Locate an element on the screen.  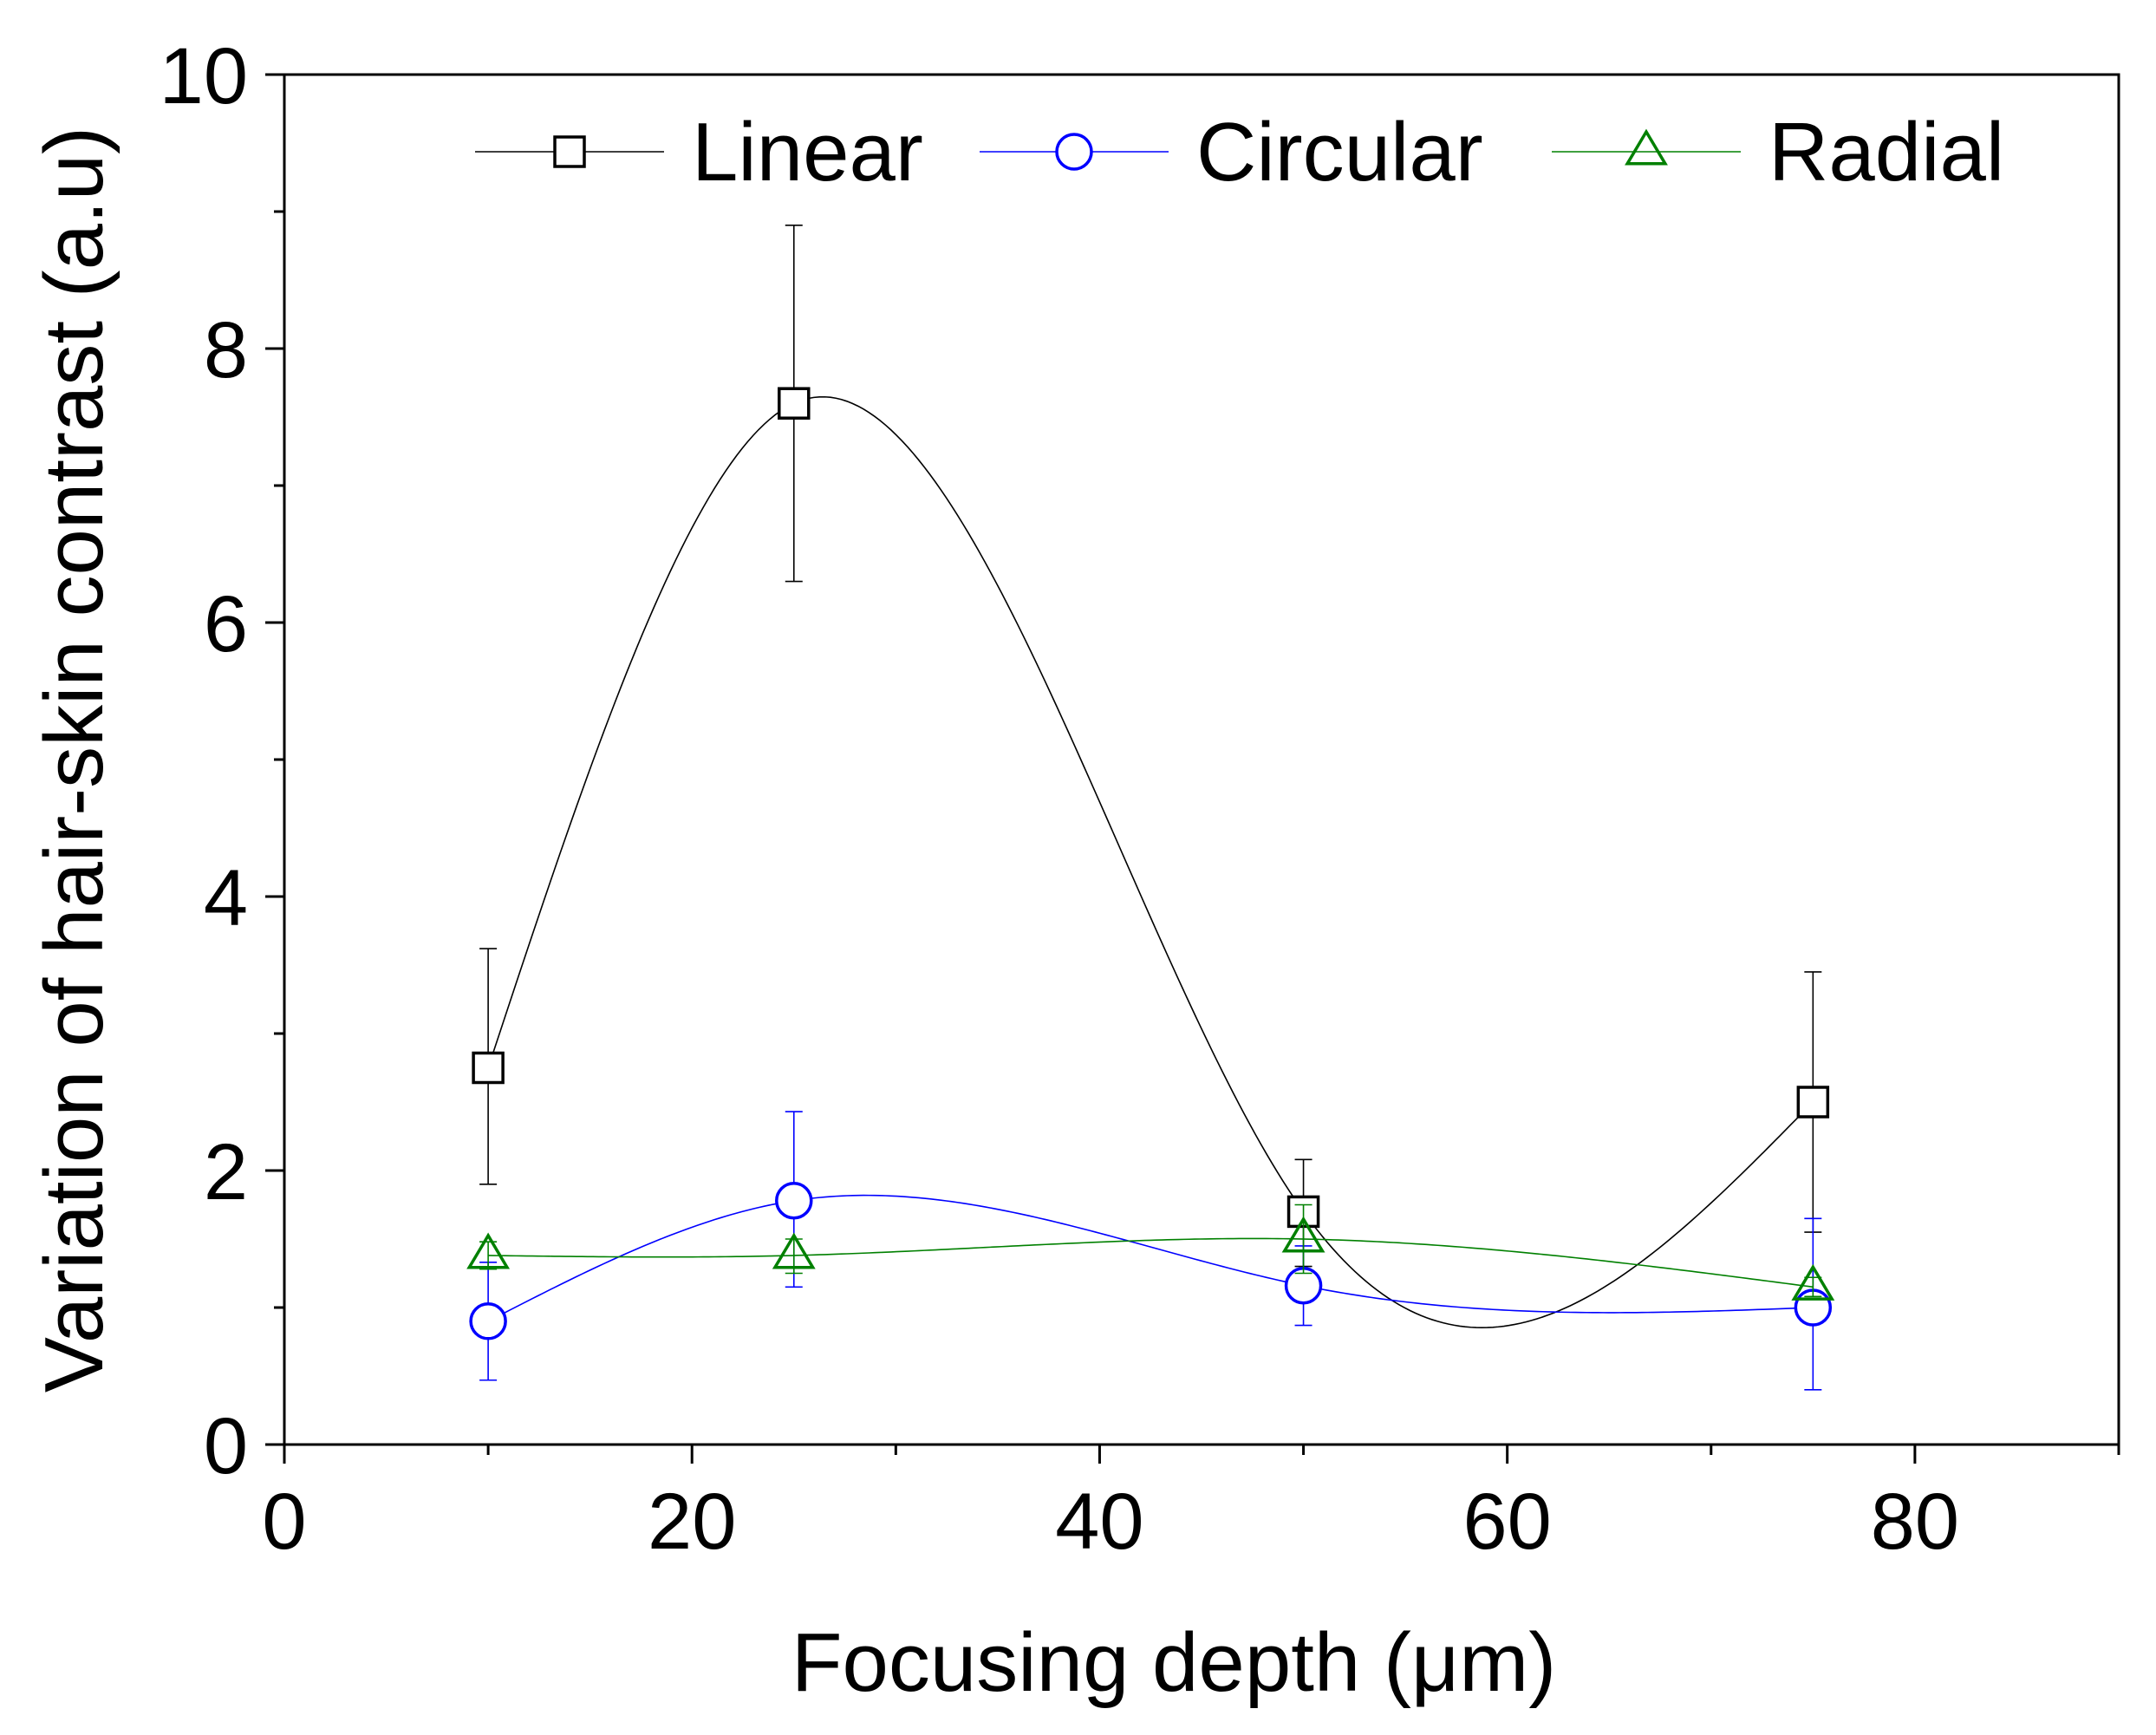
series-radial is located at coordinates (1151, 1252).